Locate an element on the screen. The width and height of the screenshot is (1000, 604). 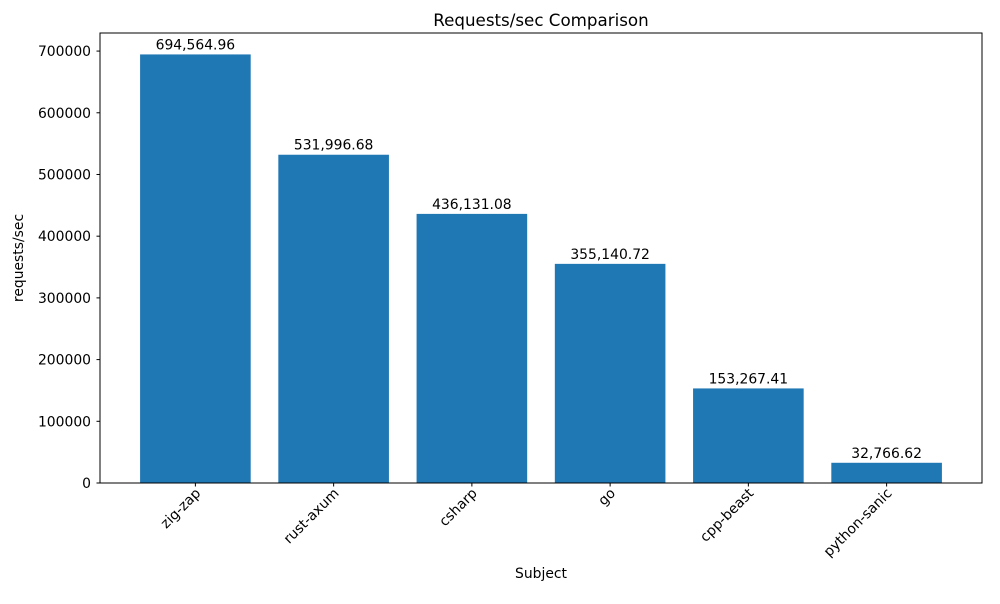
bar-value-label: 355,140.72 is located at coordinates (610, 255).